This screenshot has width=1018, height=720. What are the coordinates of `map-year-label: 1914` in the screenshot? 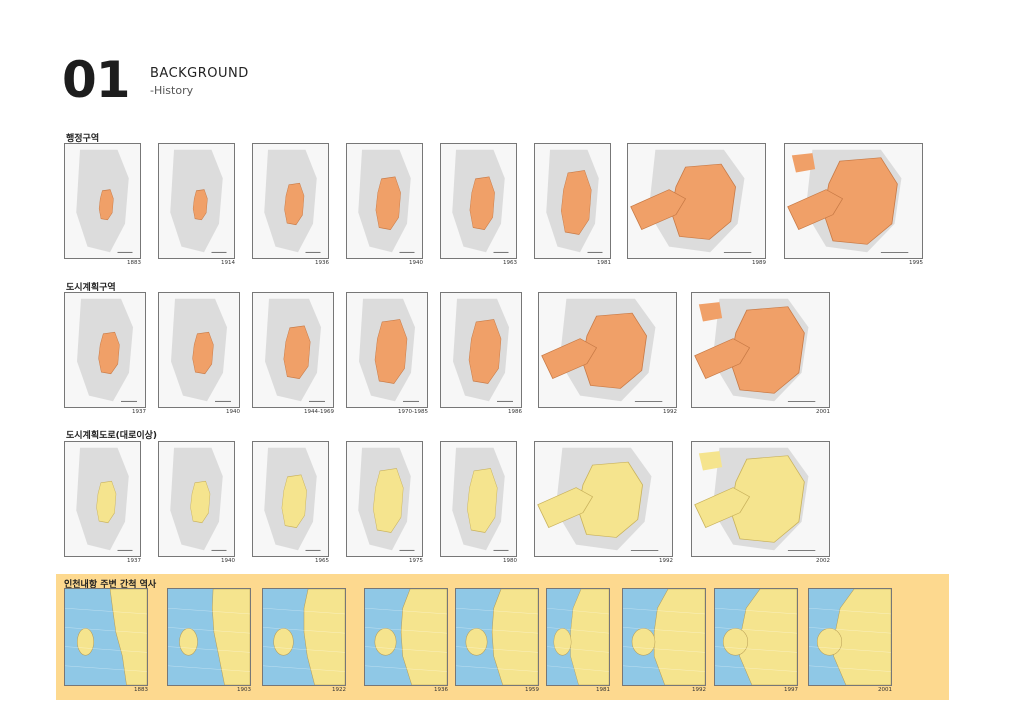 It's located at (228, 263).